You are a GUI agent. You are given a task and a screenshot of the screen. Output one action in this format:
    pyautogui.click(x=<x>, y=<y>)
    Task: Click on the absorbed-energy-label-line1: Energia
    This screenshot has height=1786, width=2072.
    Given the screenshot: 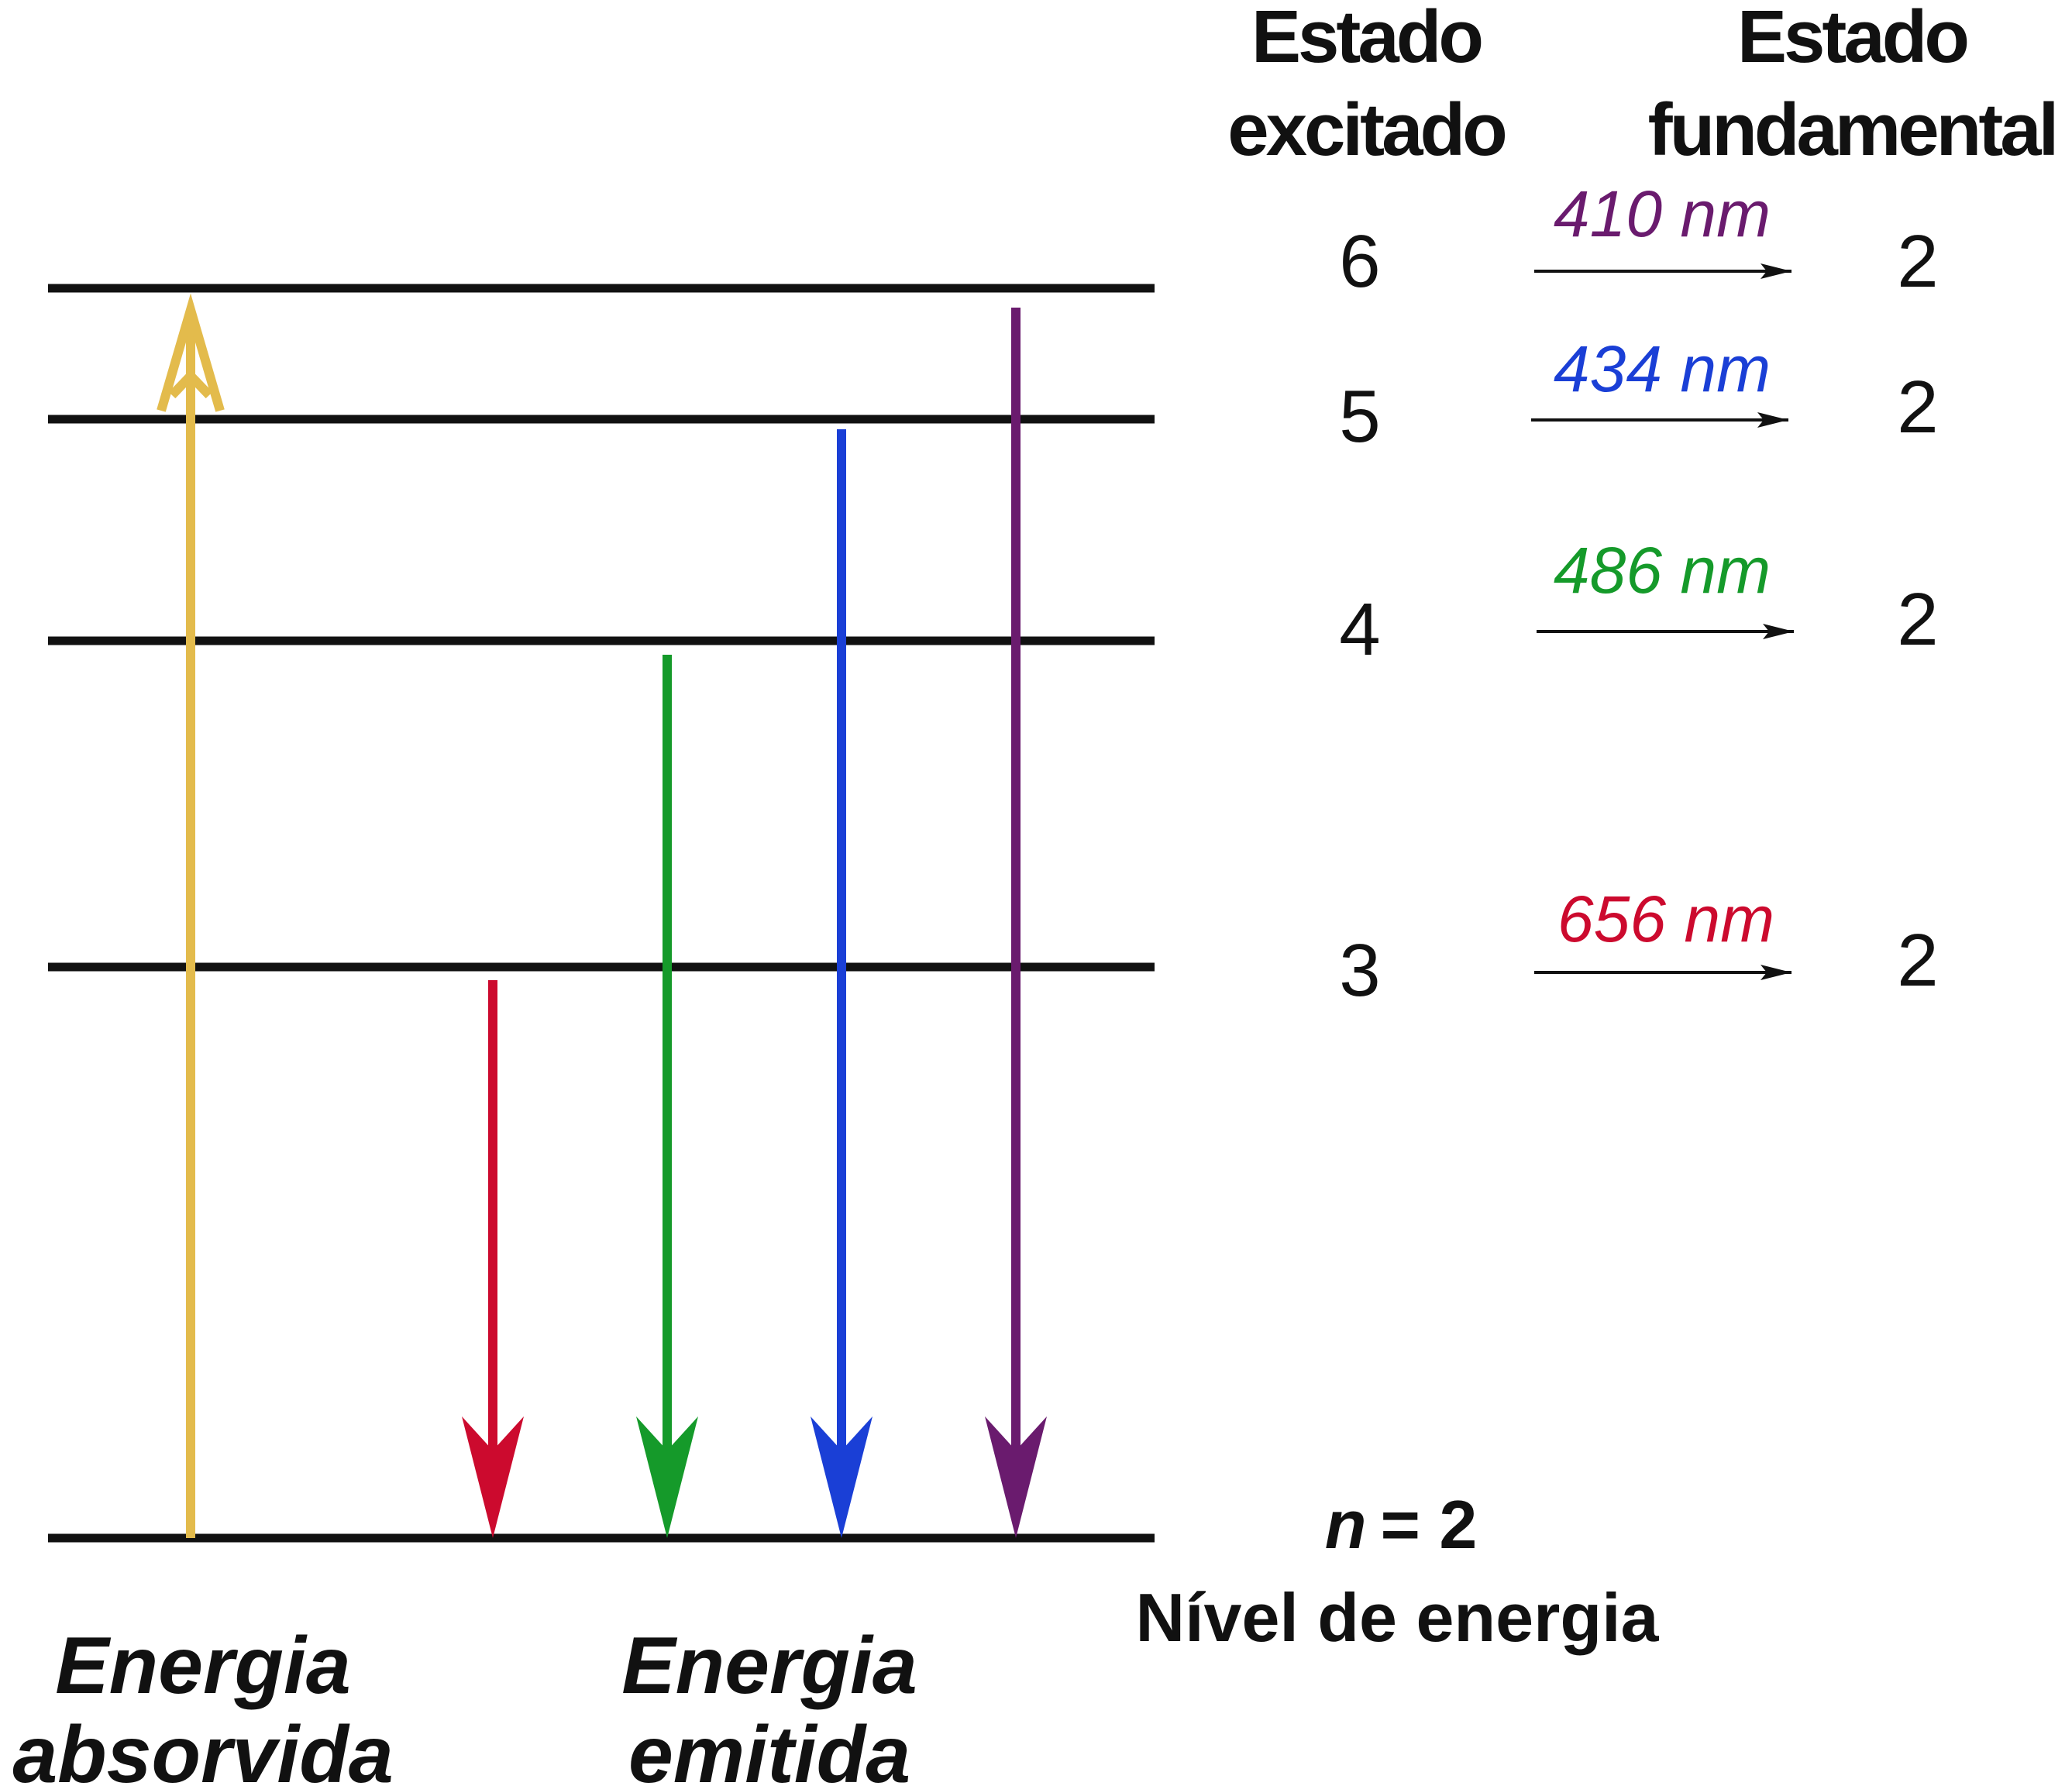 What is the action you would take?
    pyautogui.click(x=203, y=1666)
    